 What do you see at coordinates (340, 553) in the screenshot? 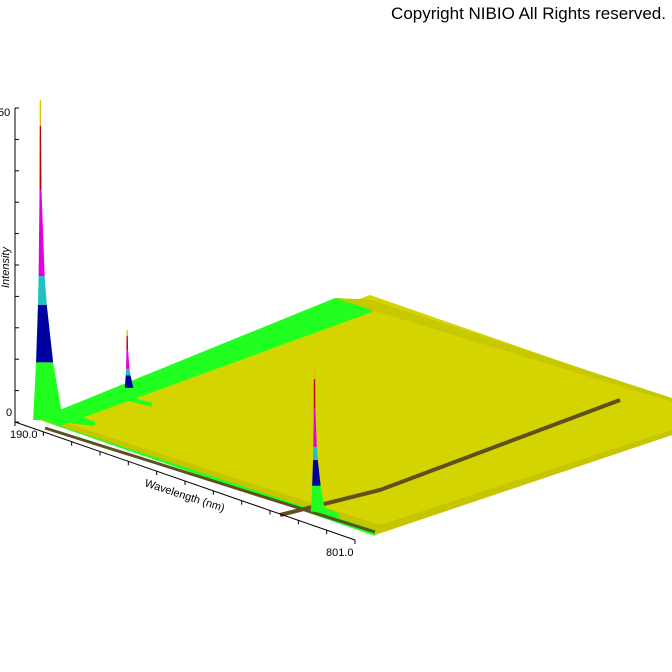
I see `x-tick-label-max: 801.0` at bounding box center [340, 553].